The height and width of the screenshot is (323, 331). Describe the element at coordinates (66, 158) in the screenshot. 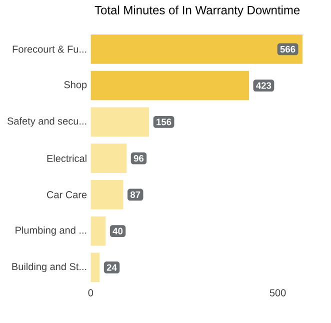

I see `y-tick-label: Electrical` at that location.